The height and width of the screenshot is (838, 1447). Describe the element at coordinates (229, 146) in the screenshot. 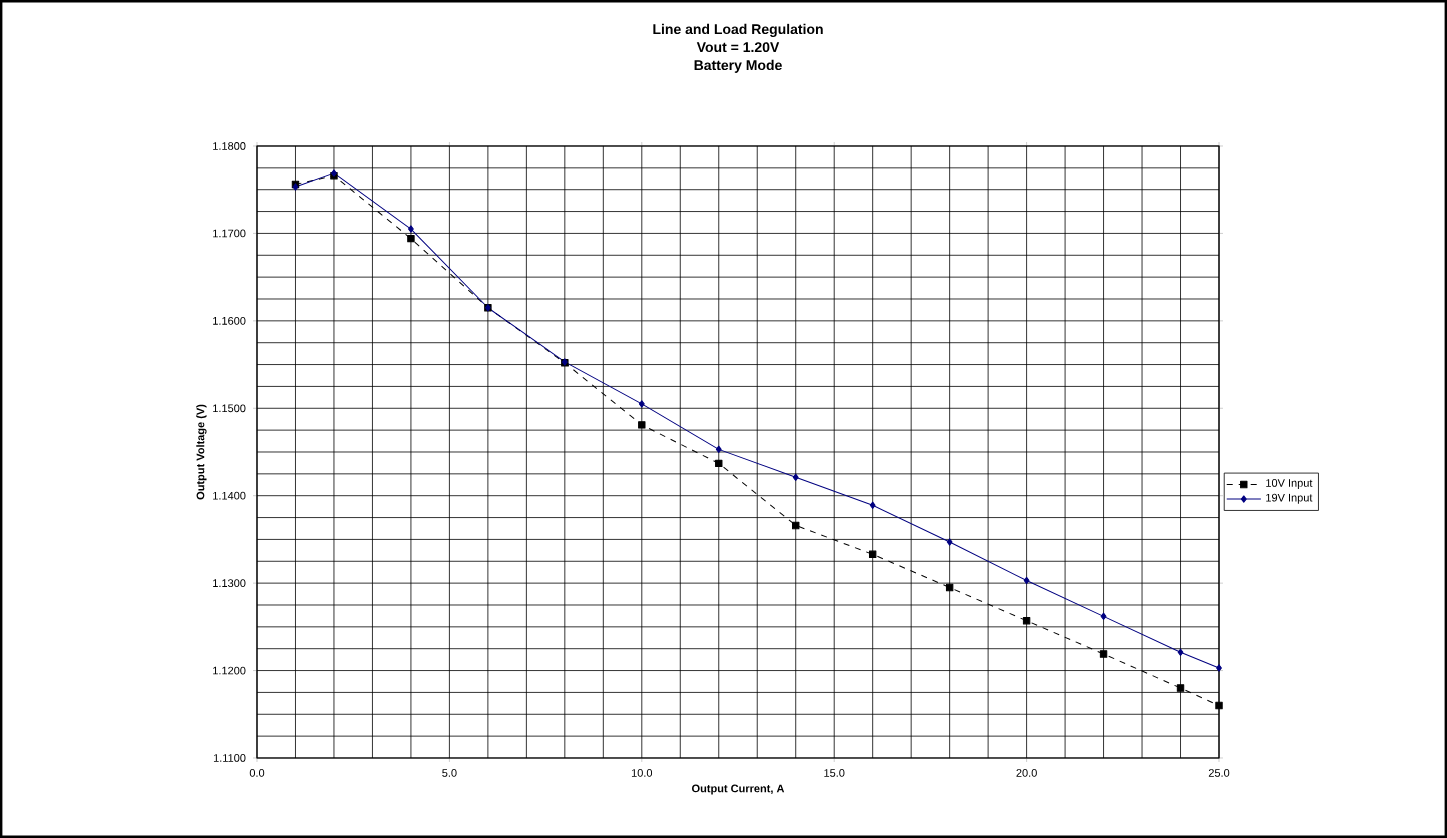

I see `y-tick-label: 1.1800` at that location.